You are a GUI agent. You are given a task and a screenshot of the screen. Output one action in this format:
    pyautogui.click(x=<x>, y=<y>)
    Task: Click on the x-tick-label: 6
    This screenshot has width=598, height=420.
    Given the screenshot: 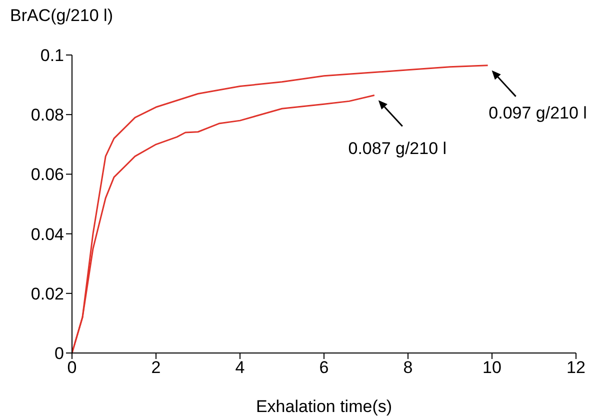 What is the action you would take?
    pyautogui.click(x=324, y=368)
    